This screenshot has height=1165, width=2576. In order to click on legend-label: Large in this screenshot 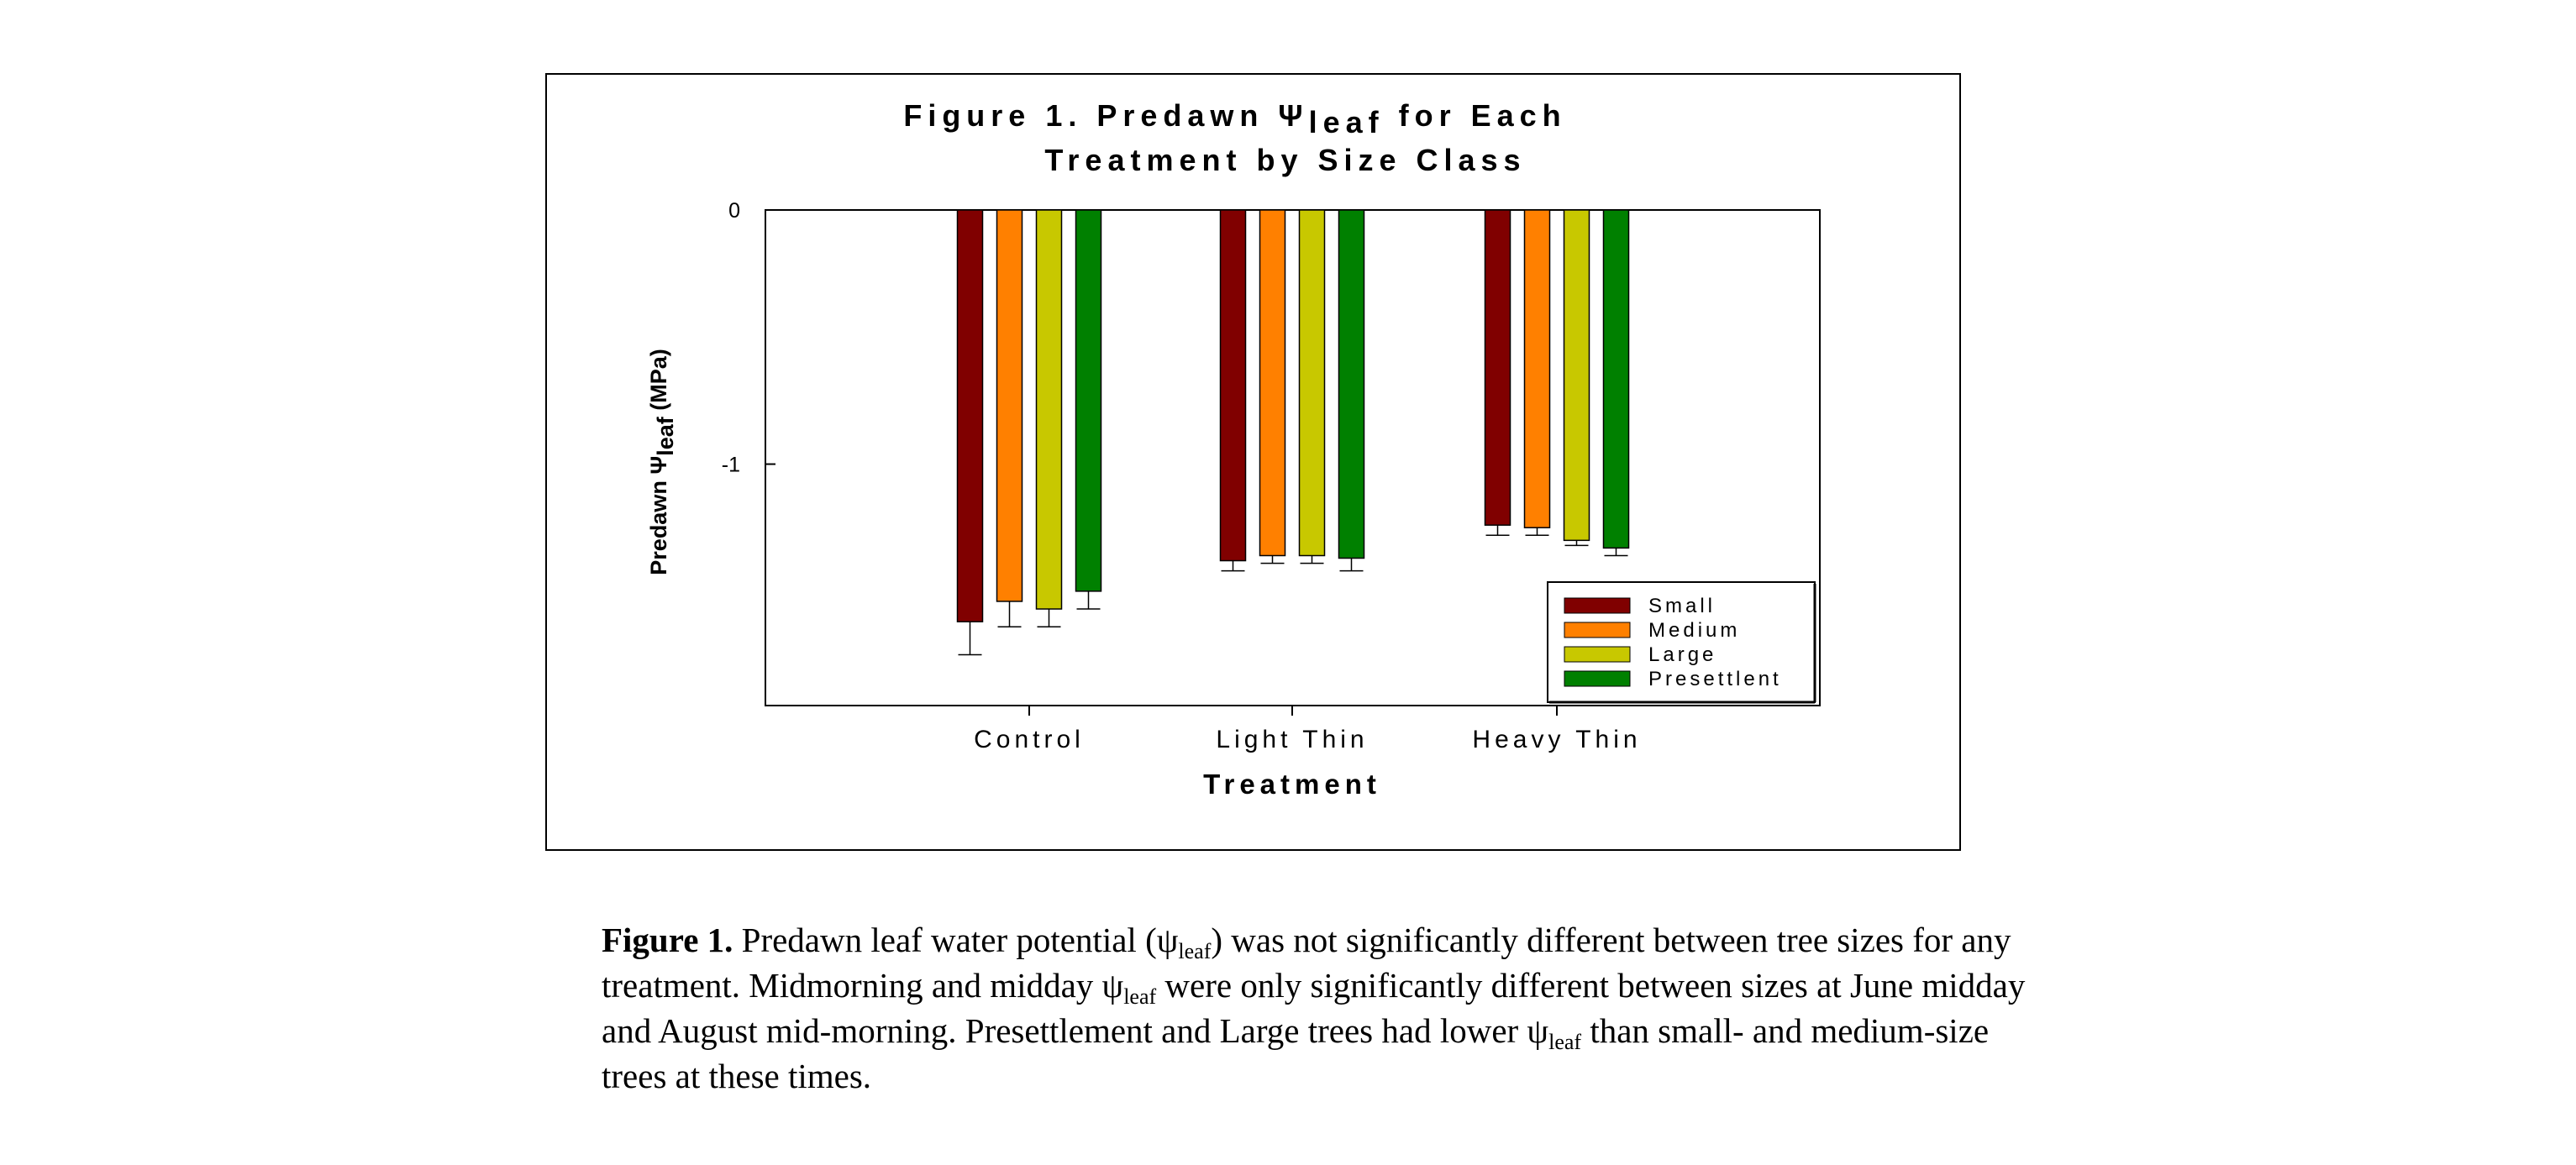, I will do `click(1682, 654)`.